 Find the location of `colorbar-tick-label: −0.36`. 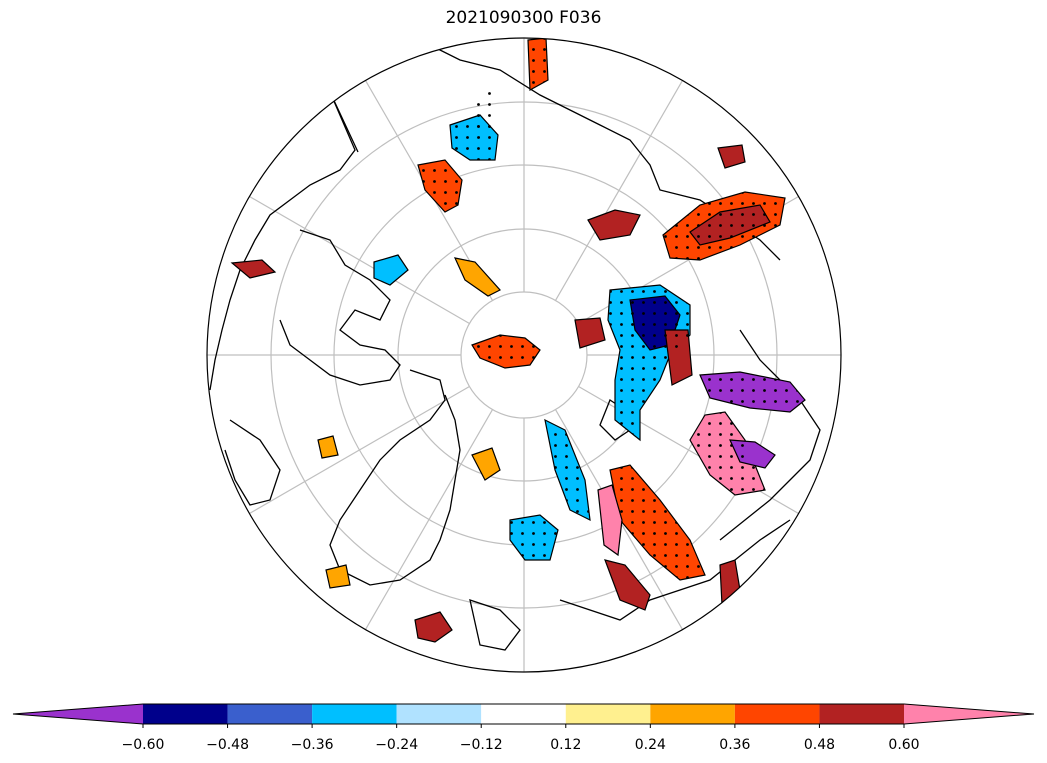

colorbar-tick-label: −0.36 is located at coordinates (312, 745).